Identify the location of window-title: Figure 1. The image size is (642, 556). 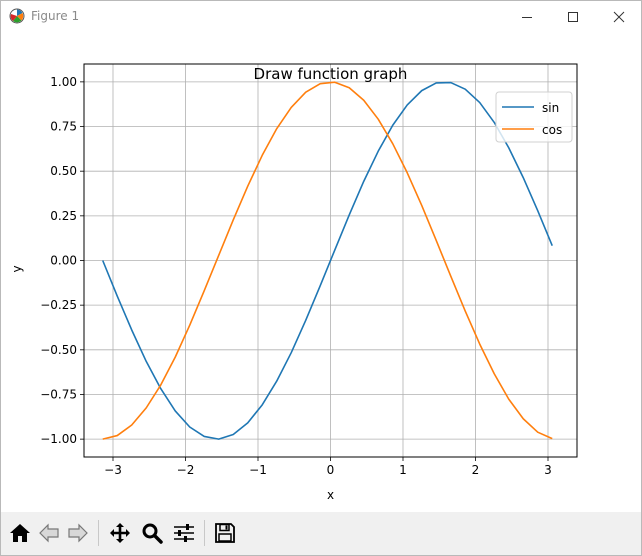
(55, 16).